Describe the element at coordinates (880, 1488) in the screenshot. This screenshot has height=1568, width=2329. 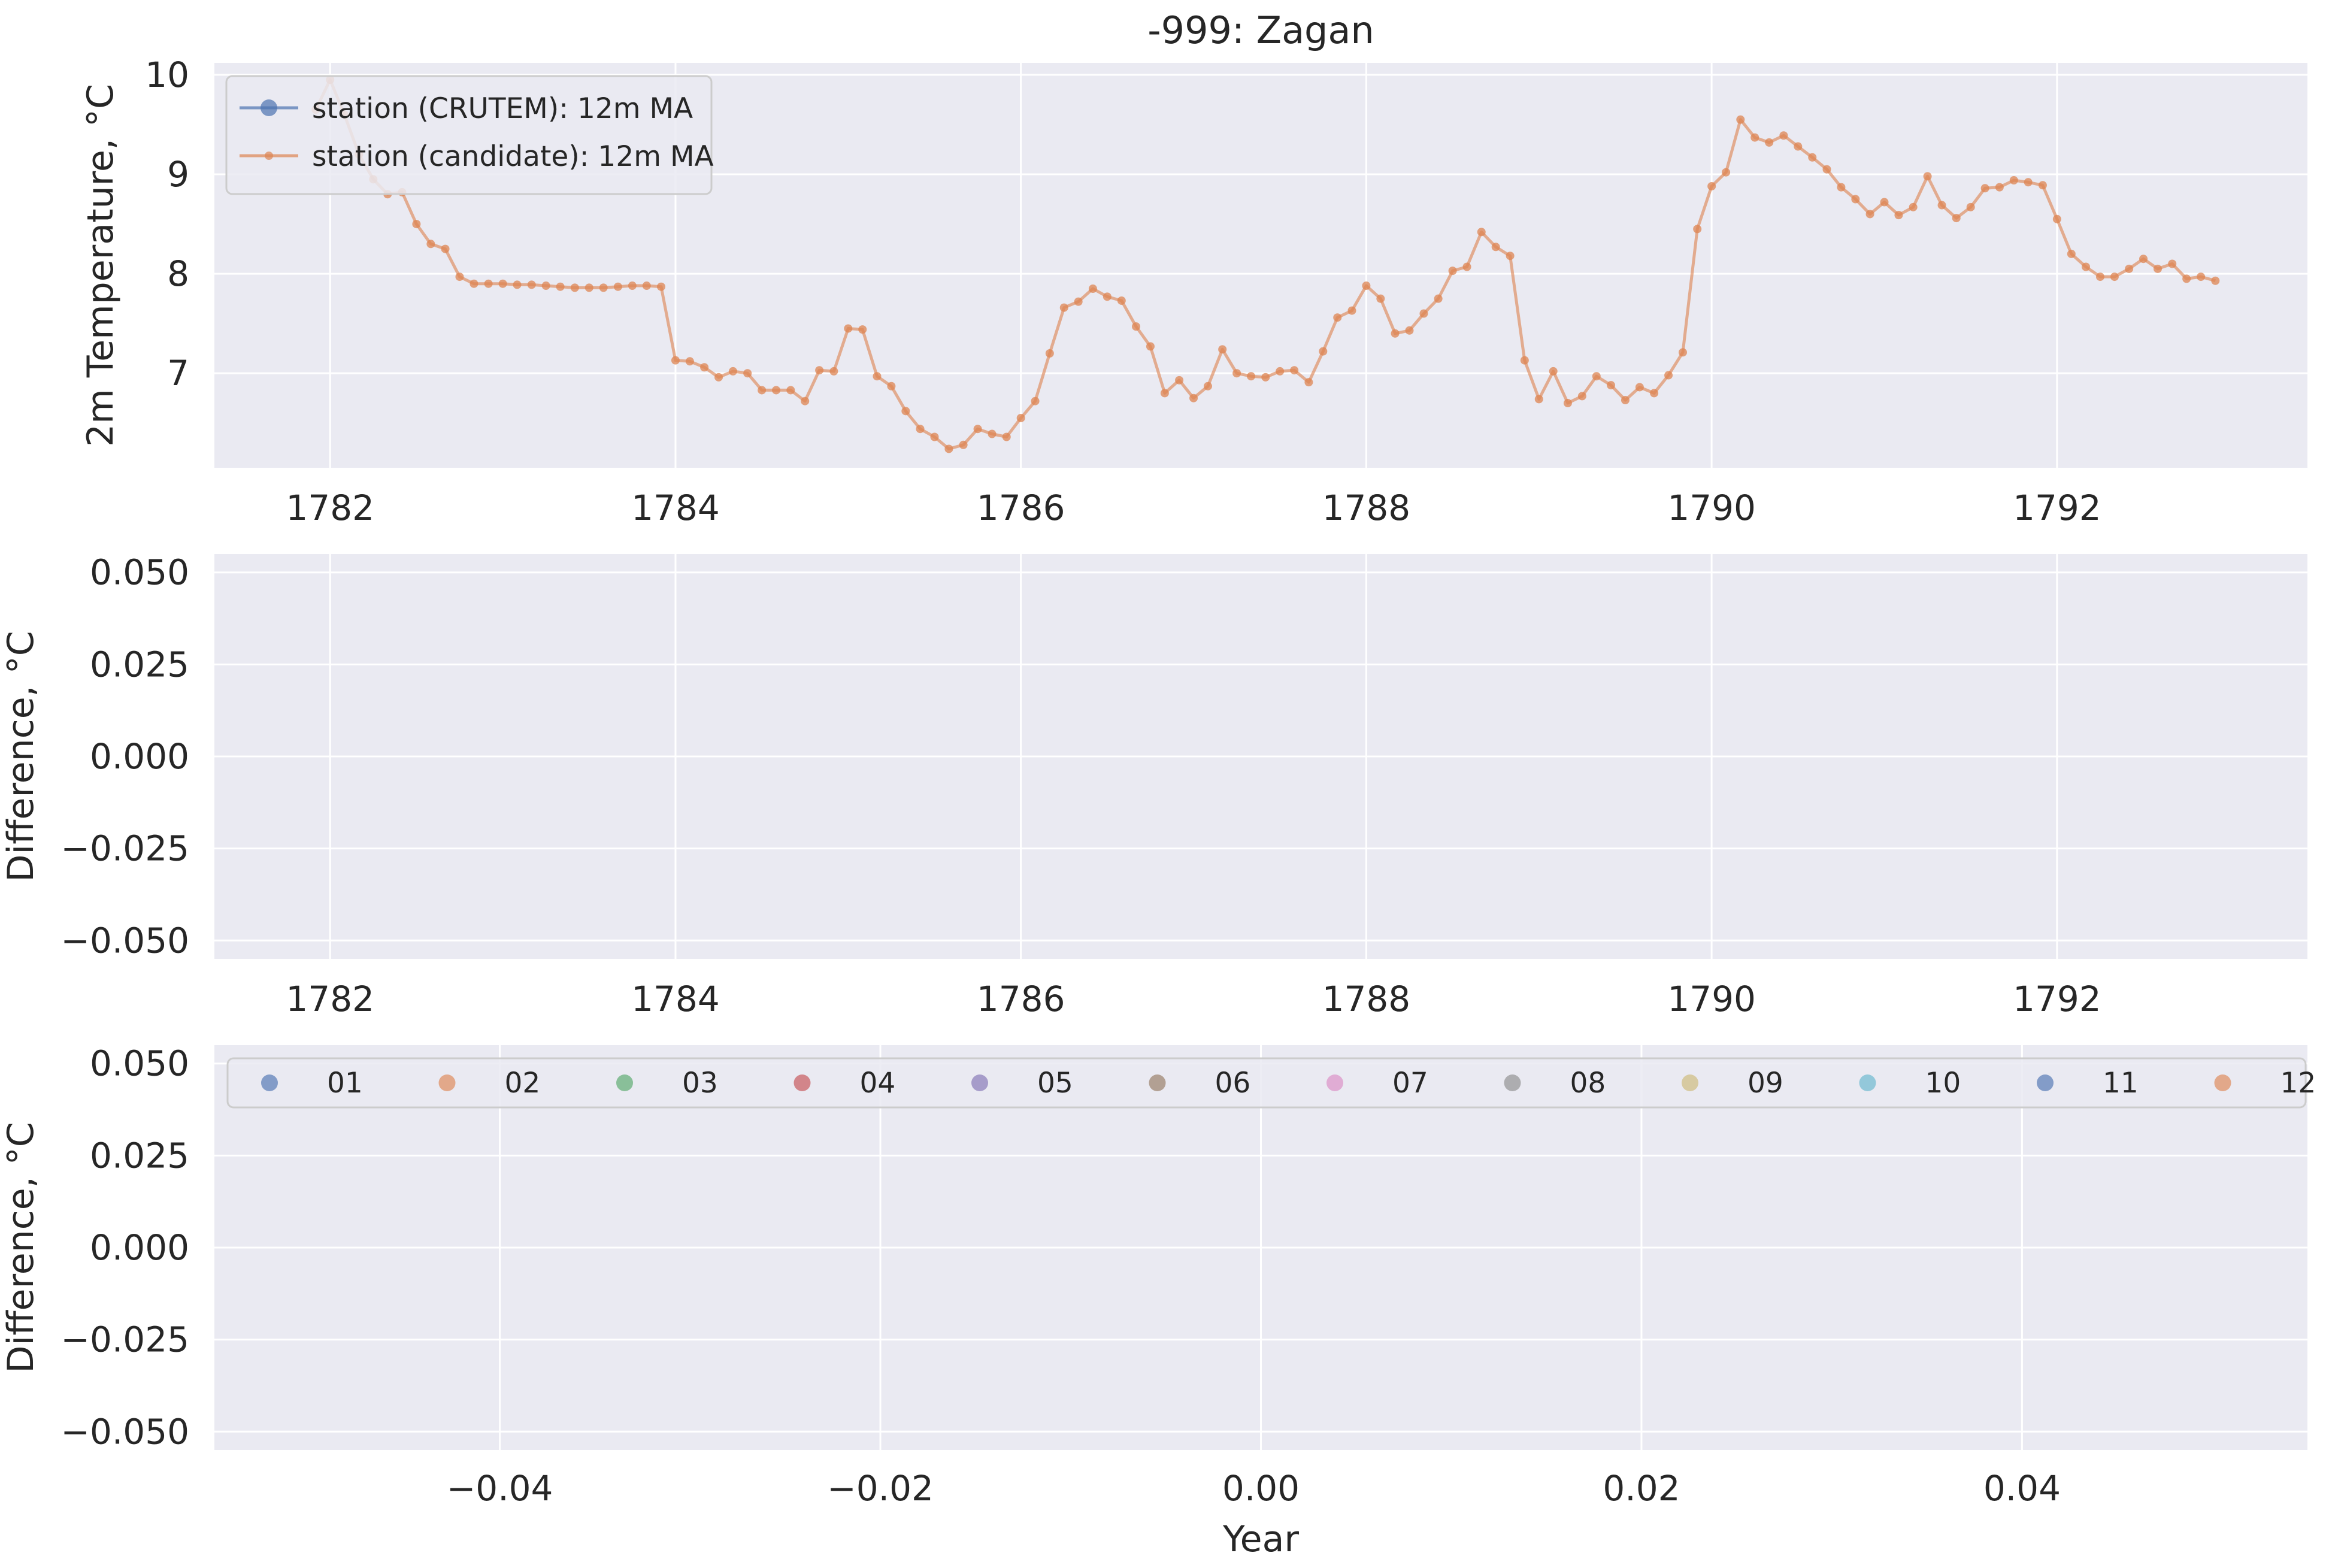
I see `x-tick-label: −0.02` at that location.